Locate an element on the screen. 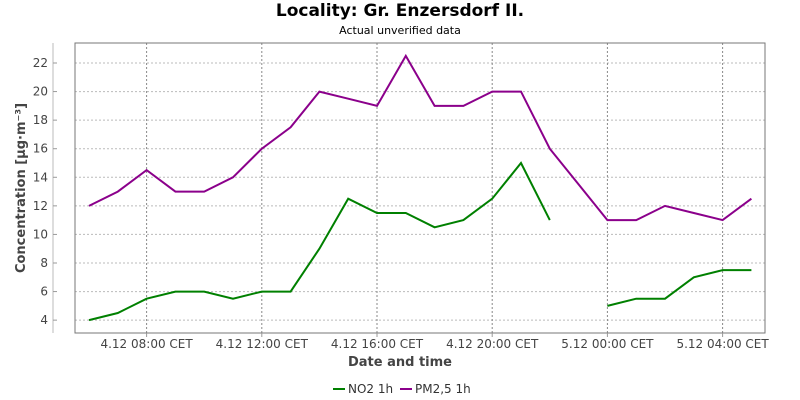  x-tick-label: 4.12 16:00 CET is located at coordinates (377, 344).